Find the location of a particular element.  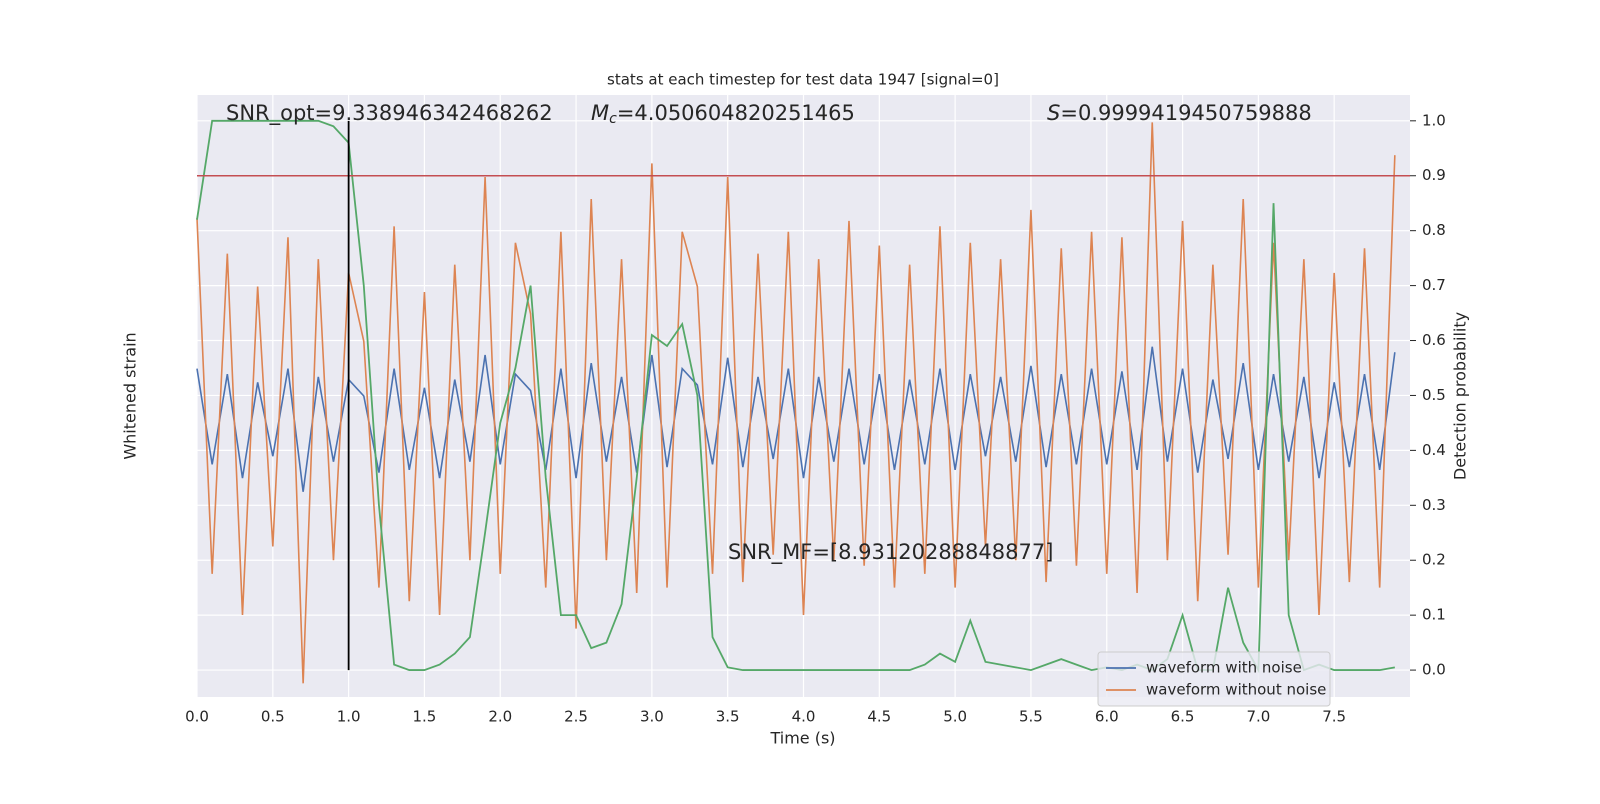

x-tick-label: 2.5 is located at coordinates (576, 717).